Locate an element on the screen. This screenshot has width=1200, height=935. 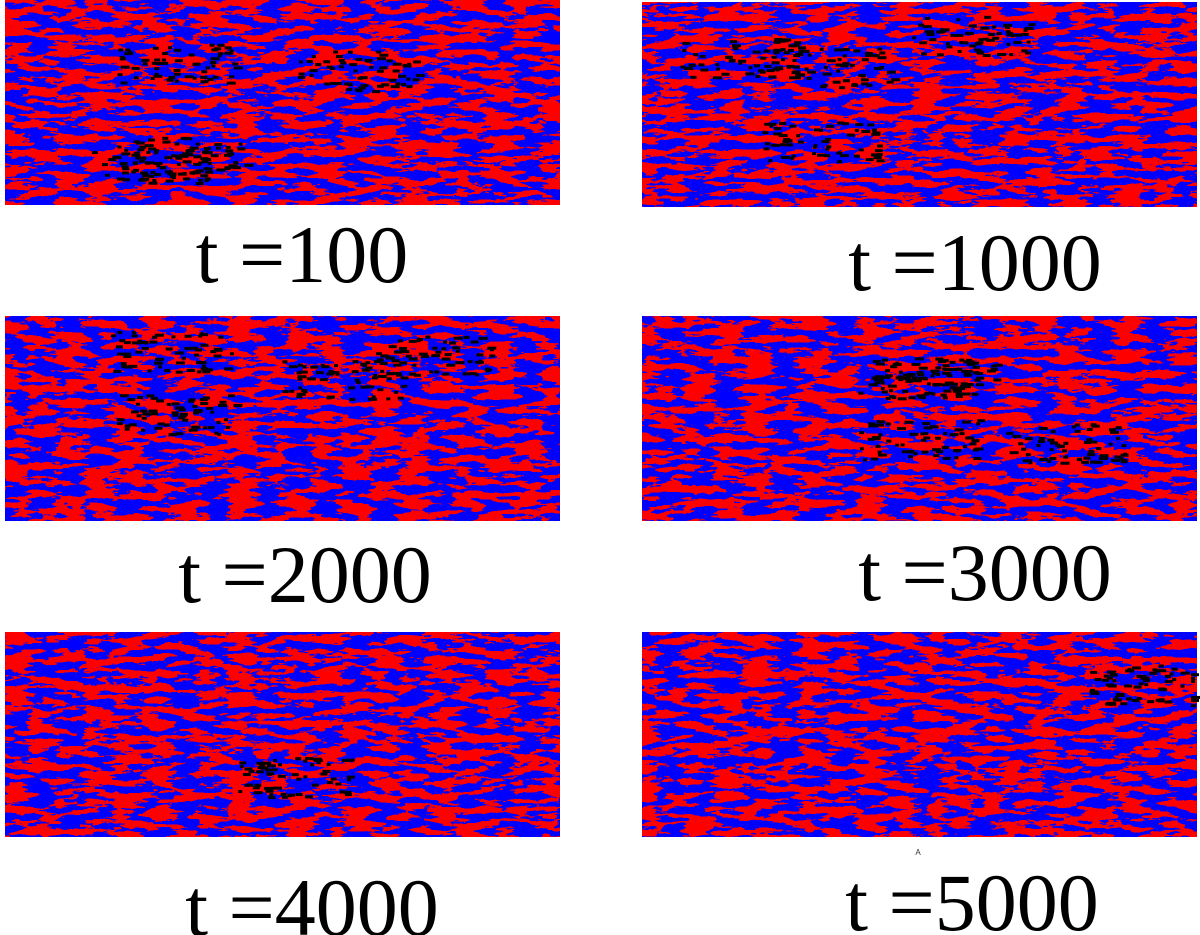
lattice-panel is located at coordinates (919, 104).